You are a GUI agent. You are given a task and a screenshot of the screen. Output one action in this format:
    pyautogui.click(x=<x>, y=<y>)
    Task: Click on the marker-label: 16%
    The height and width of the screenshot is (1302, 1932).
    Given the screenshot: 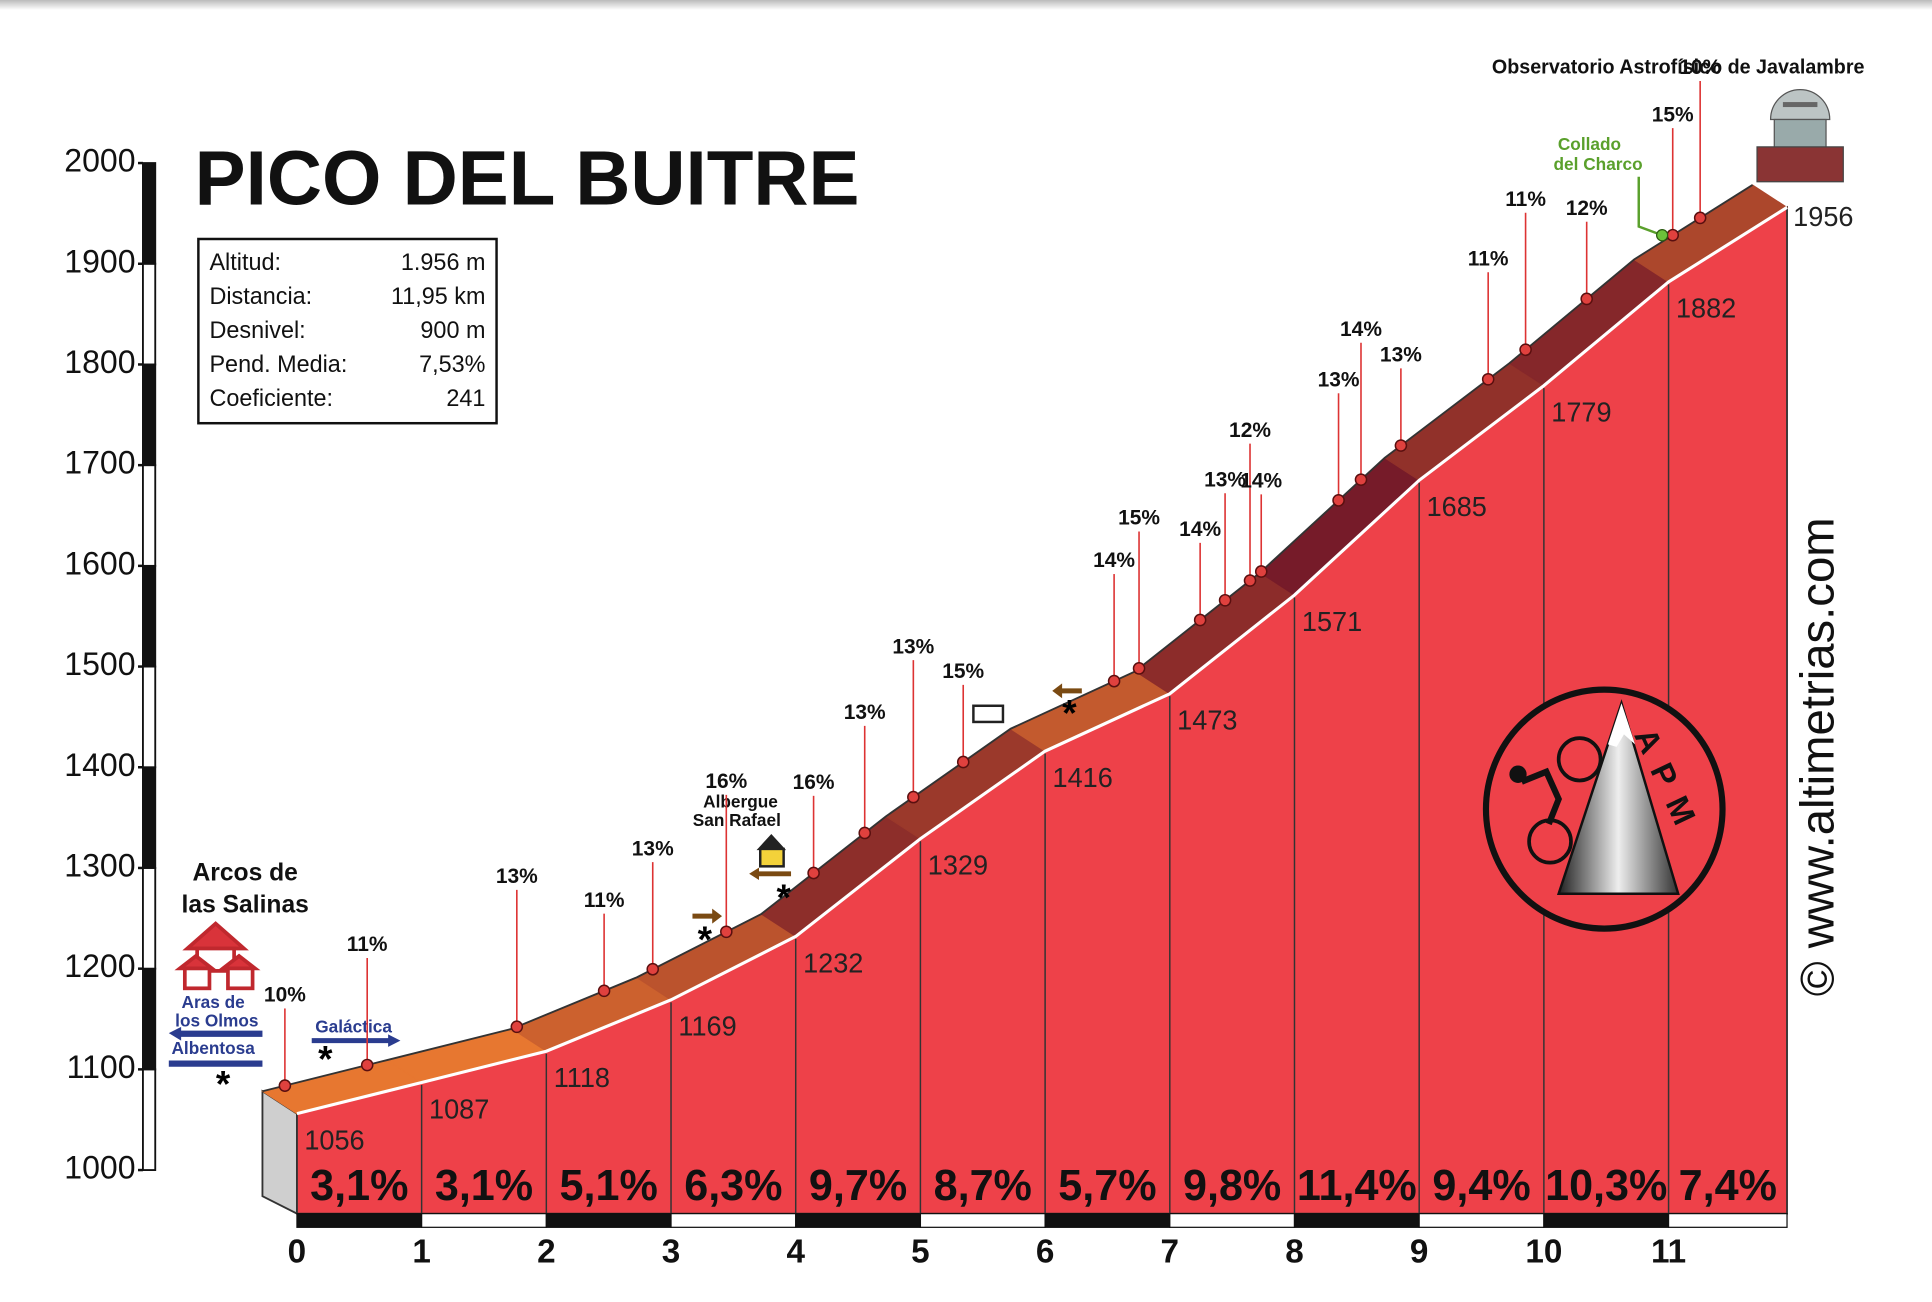 What is the action you would take?
    pyautogui.click(x=814, y=782)
    